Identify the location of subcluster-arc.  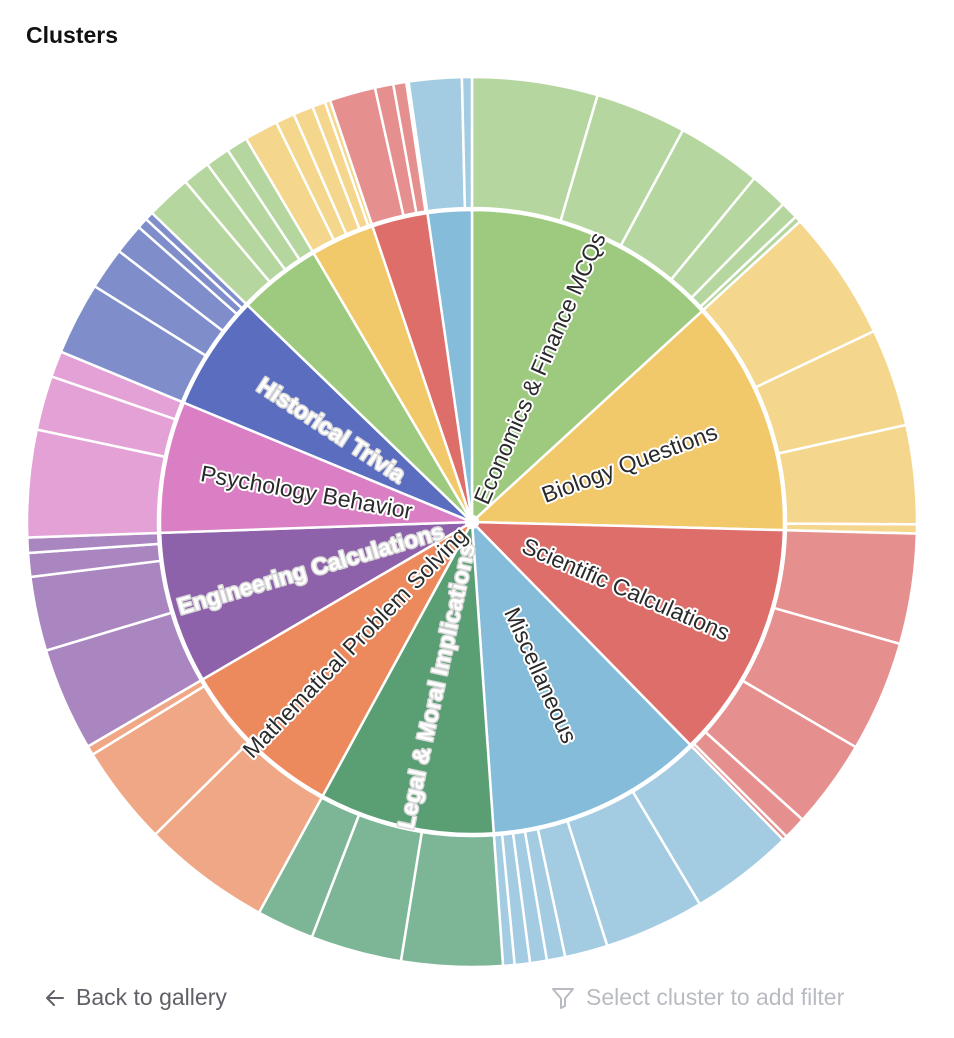
(467, 142).